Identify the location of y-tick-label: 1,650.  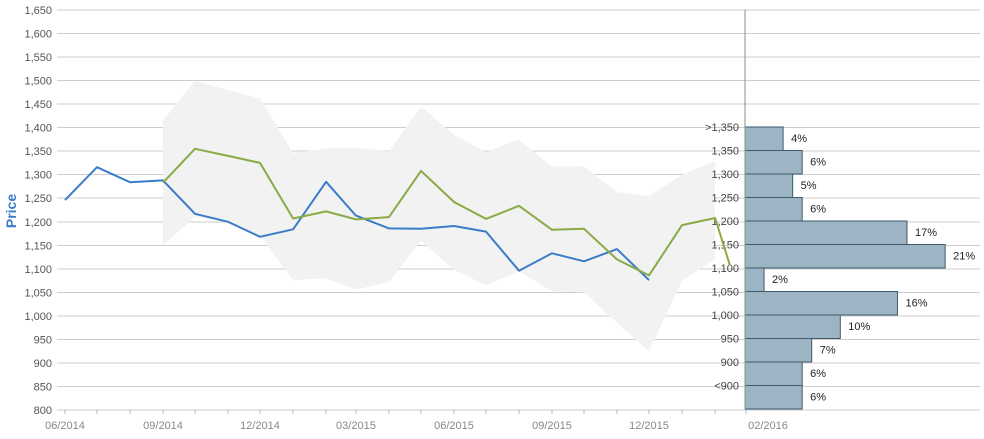
(38, 11).